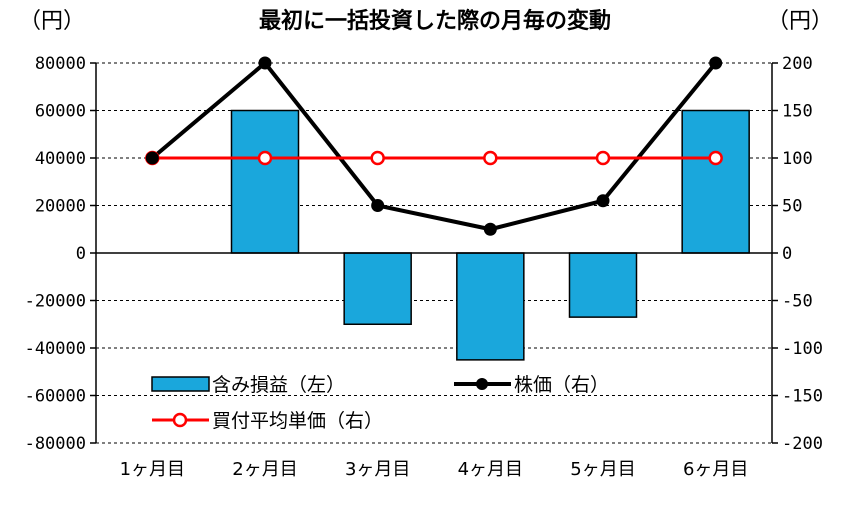 This screenshot has height=507, width=853. I want to click on legend-label: 株価（右）, so click(561, 385).